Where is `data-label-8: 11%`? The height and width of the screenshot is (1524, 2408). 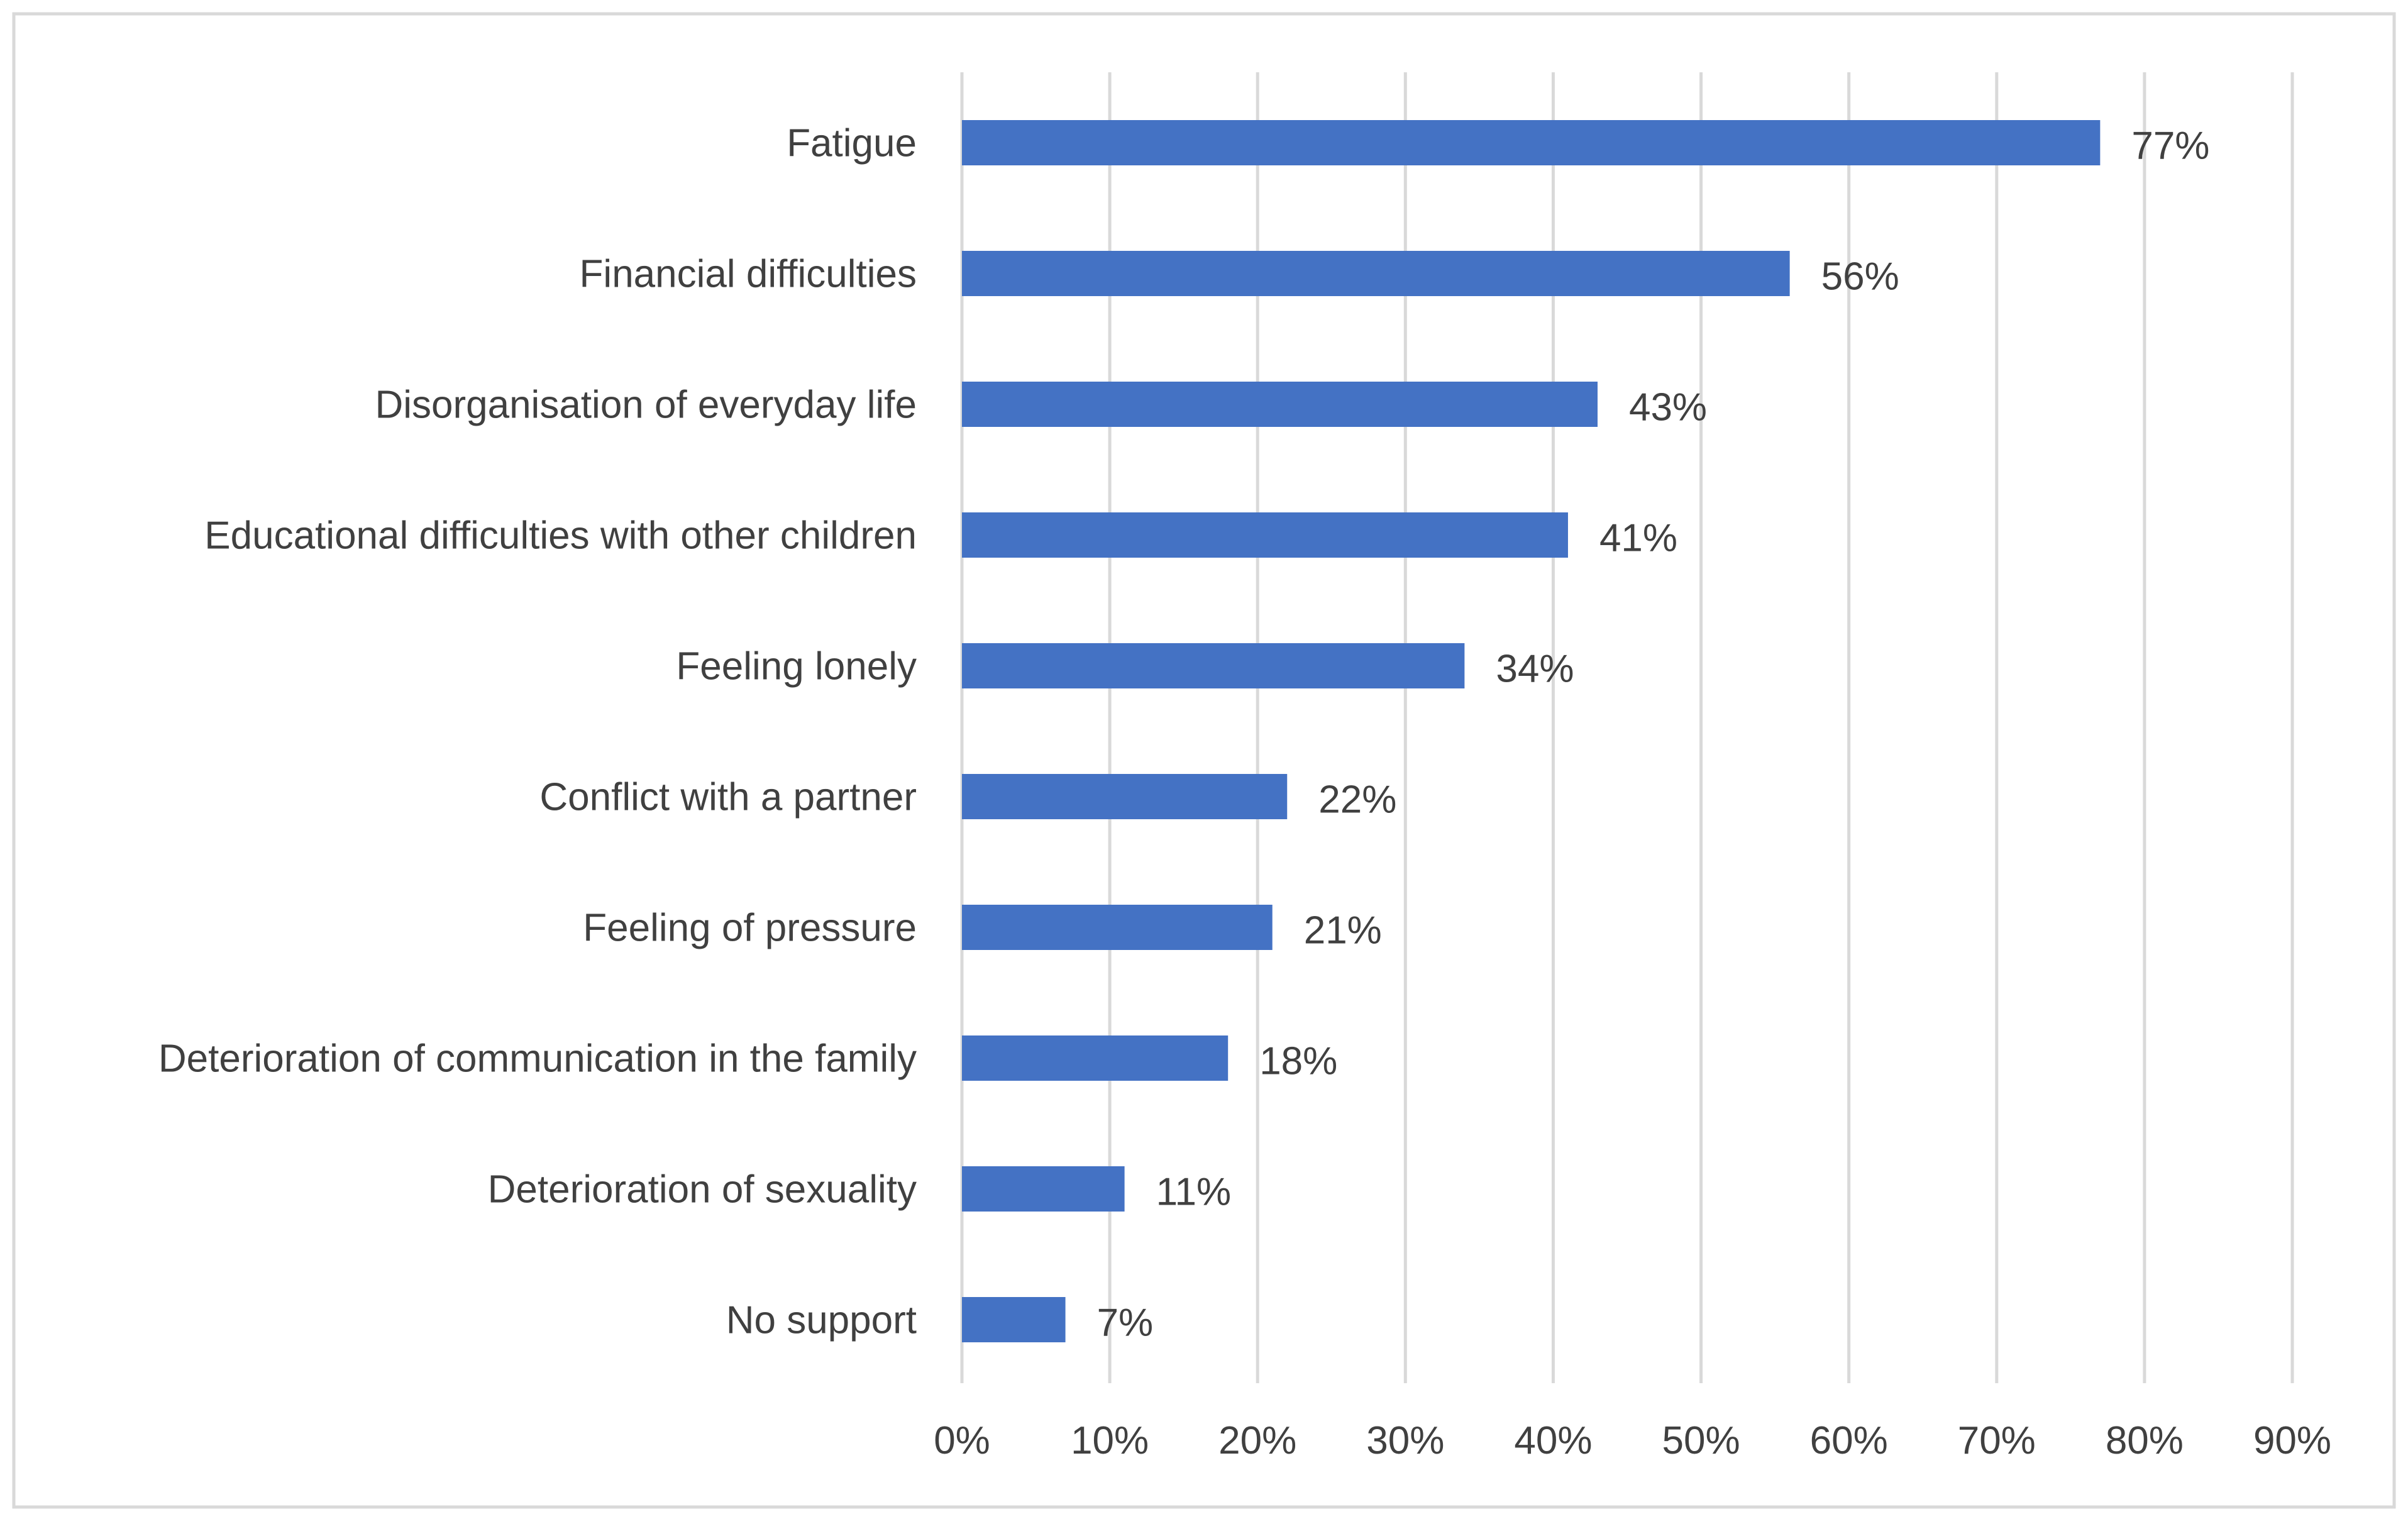
data-label-8: 11% is located at coordinates (1194, 1192).